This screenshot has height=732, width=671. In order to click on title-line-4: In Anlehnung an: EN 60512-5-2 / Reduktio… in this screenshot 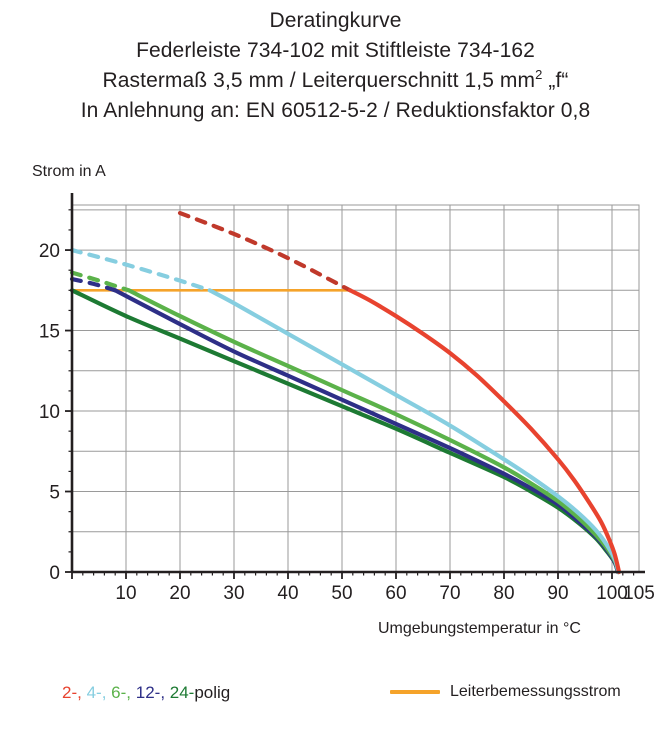, I will do `click(335, 110)`.